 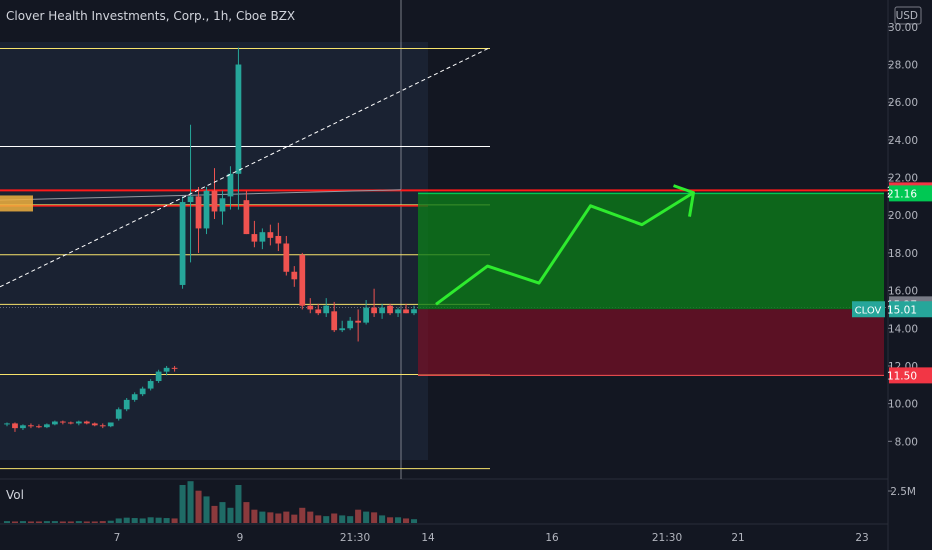 What do you see at coordinates (910, 275) in the screenshot?
I see `axis-background` at bounding box center [910, 275].